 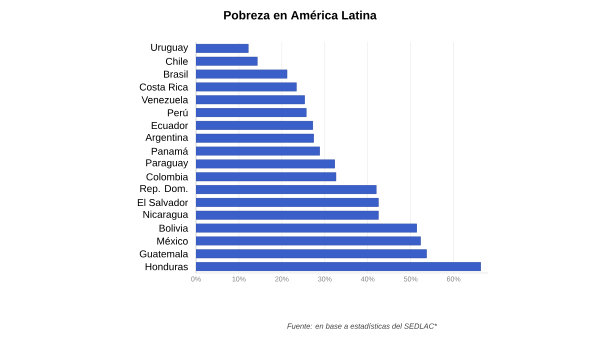 What do you see at coordinates (164, 254) in the screenshot?
I see `y-tick-label: Guatemala` at bounding box center [164, 254].